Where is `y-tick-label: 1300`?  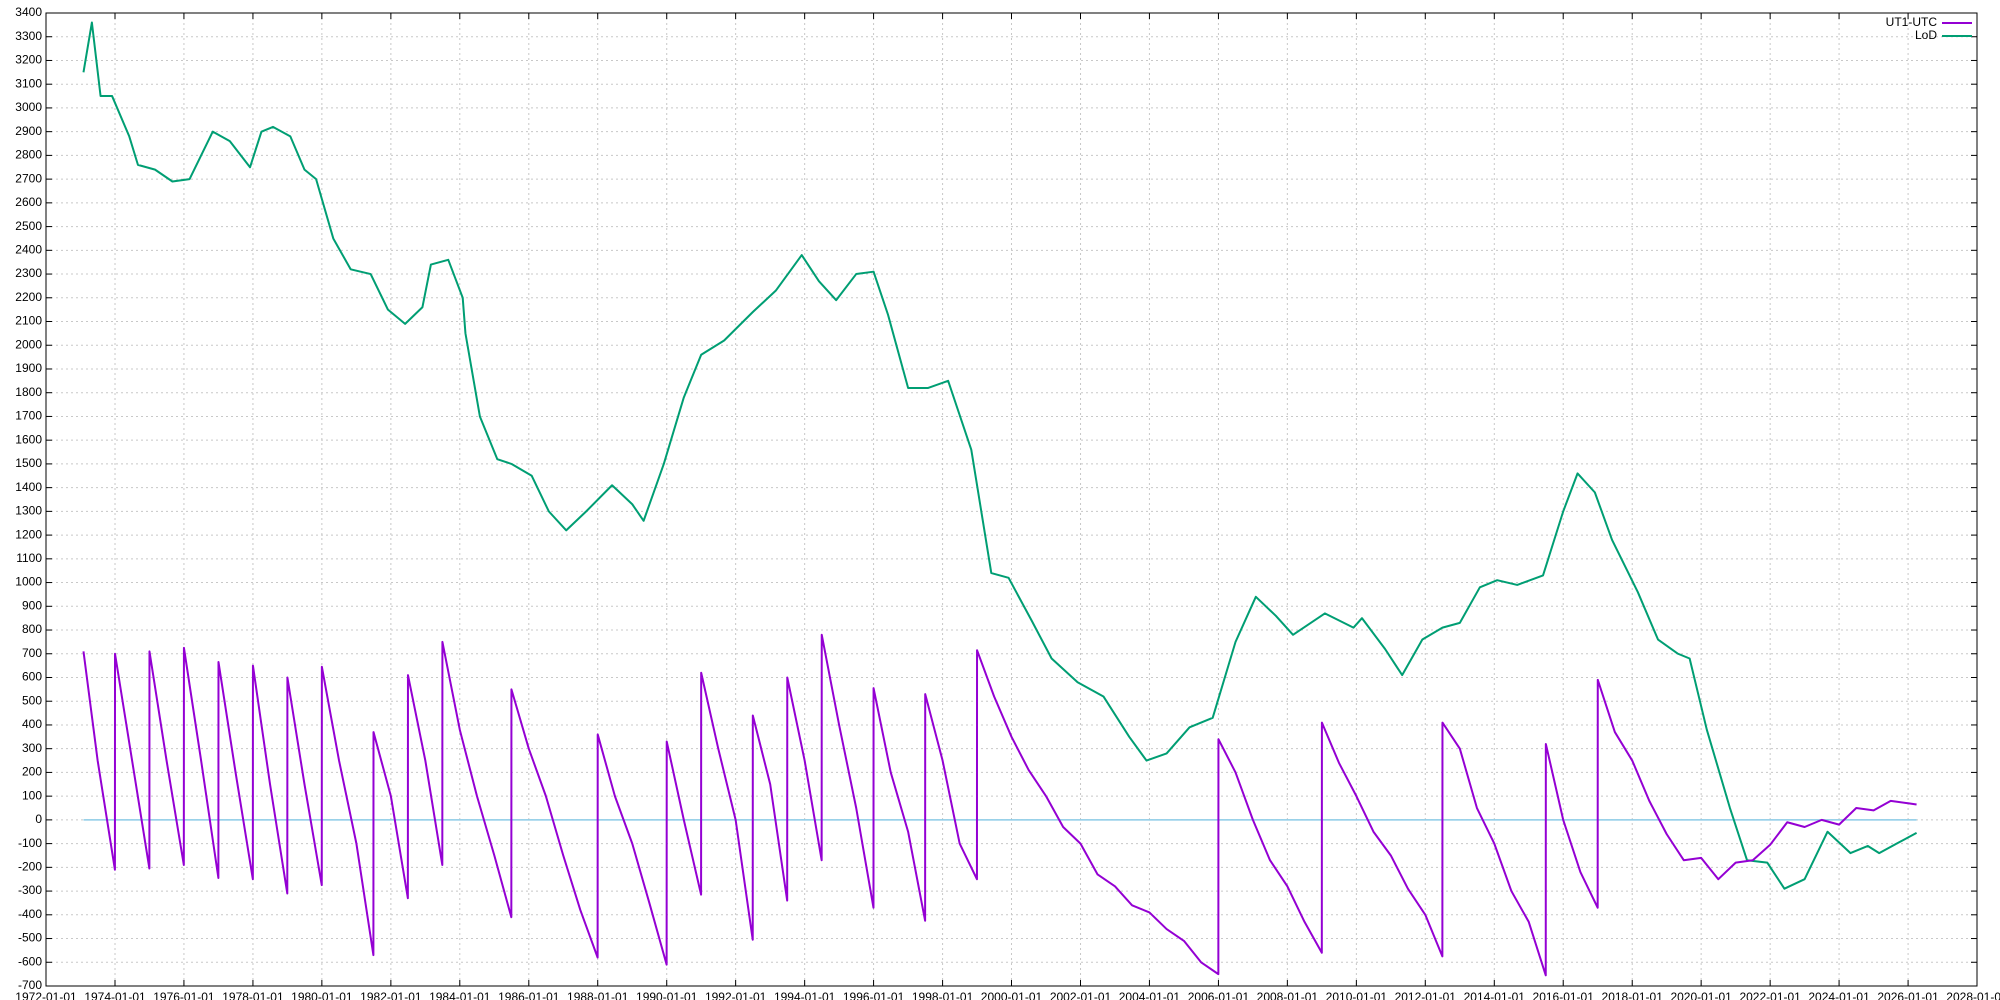
y-tick-label: 1300 is located at coordinates (28, 511).